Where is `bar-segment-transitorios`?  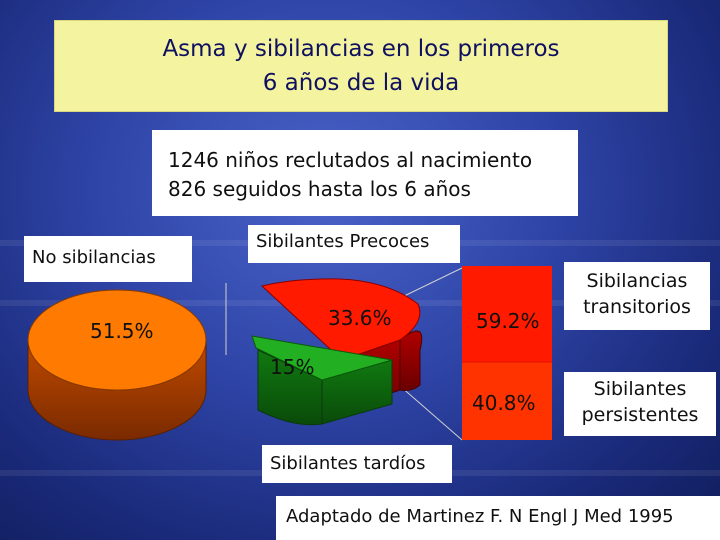
bar-segment-transitorios is located at coordinates (507, 314).